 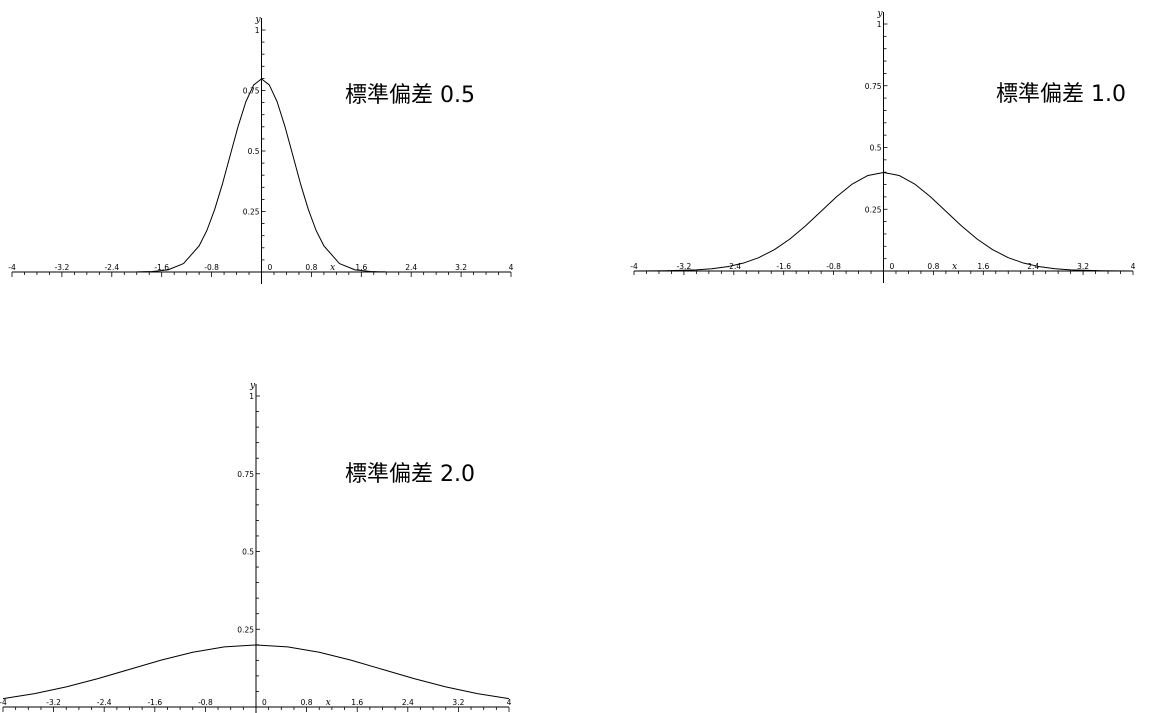 What do you see at coordinates (410, 95) in the screenshot?
I see `chart-title: 標準偏差 0.5` at bounding box center [410, 95].